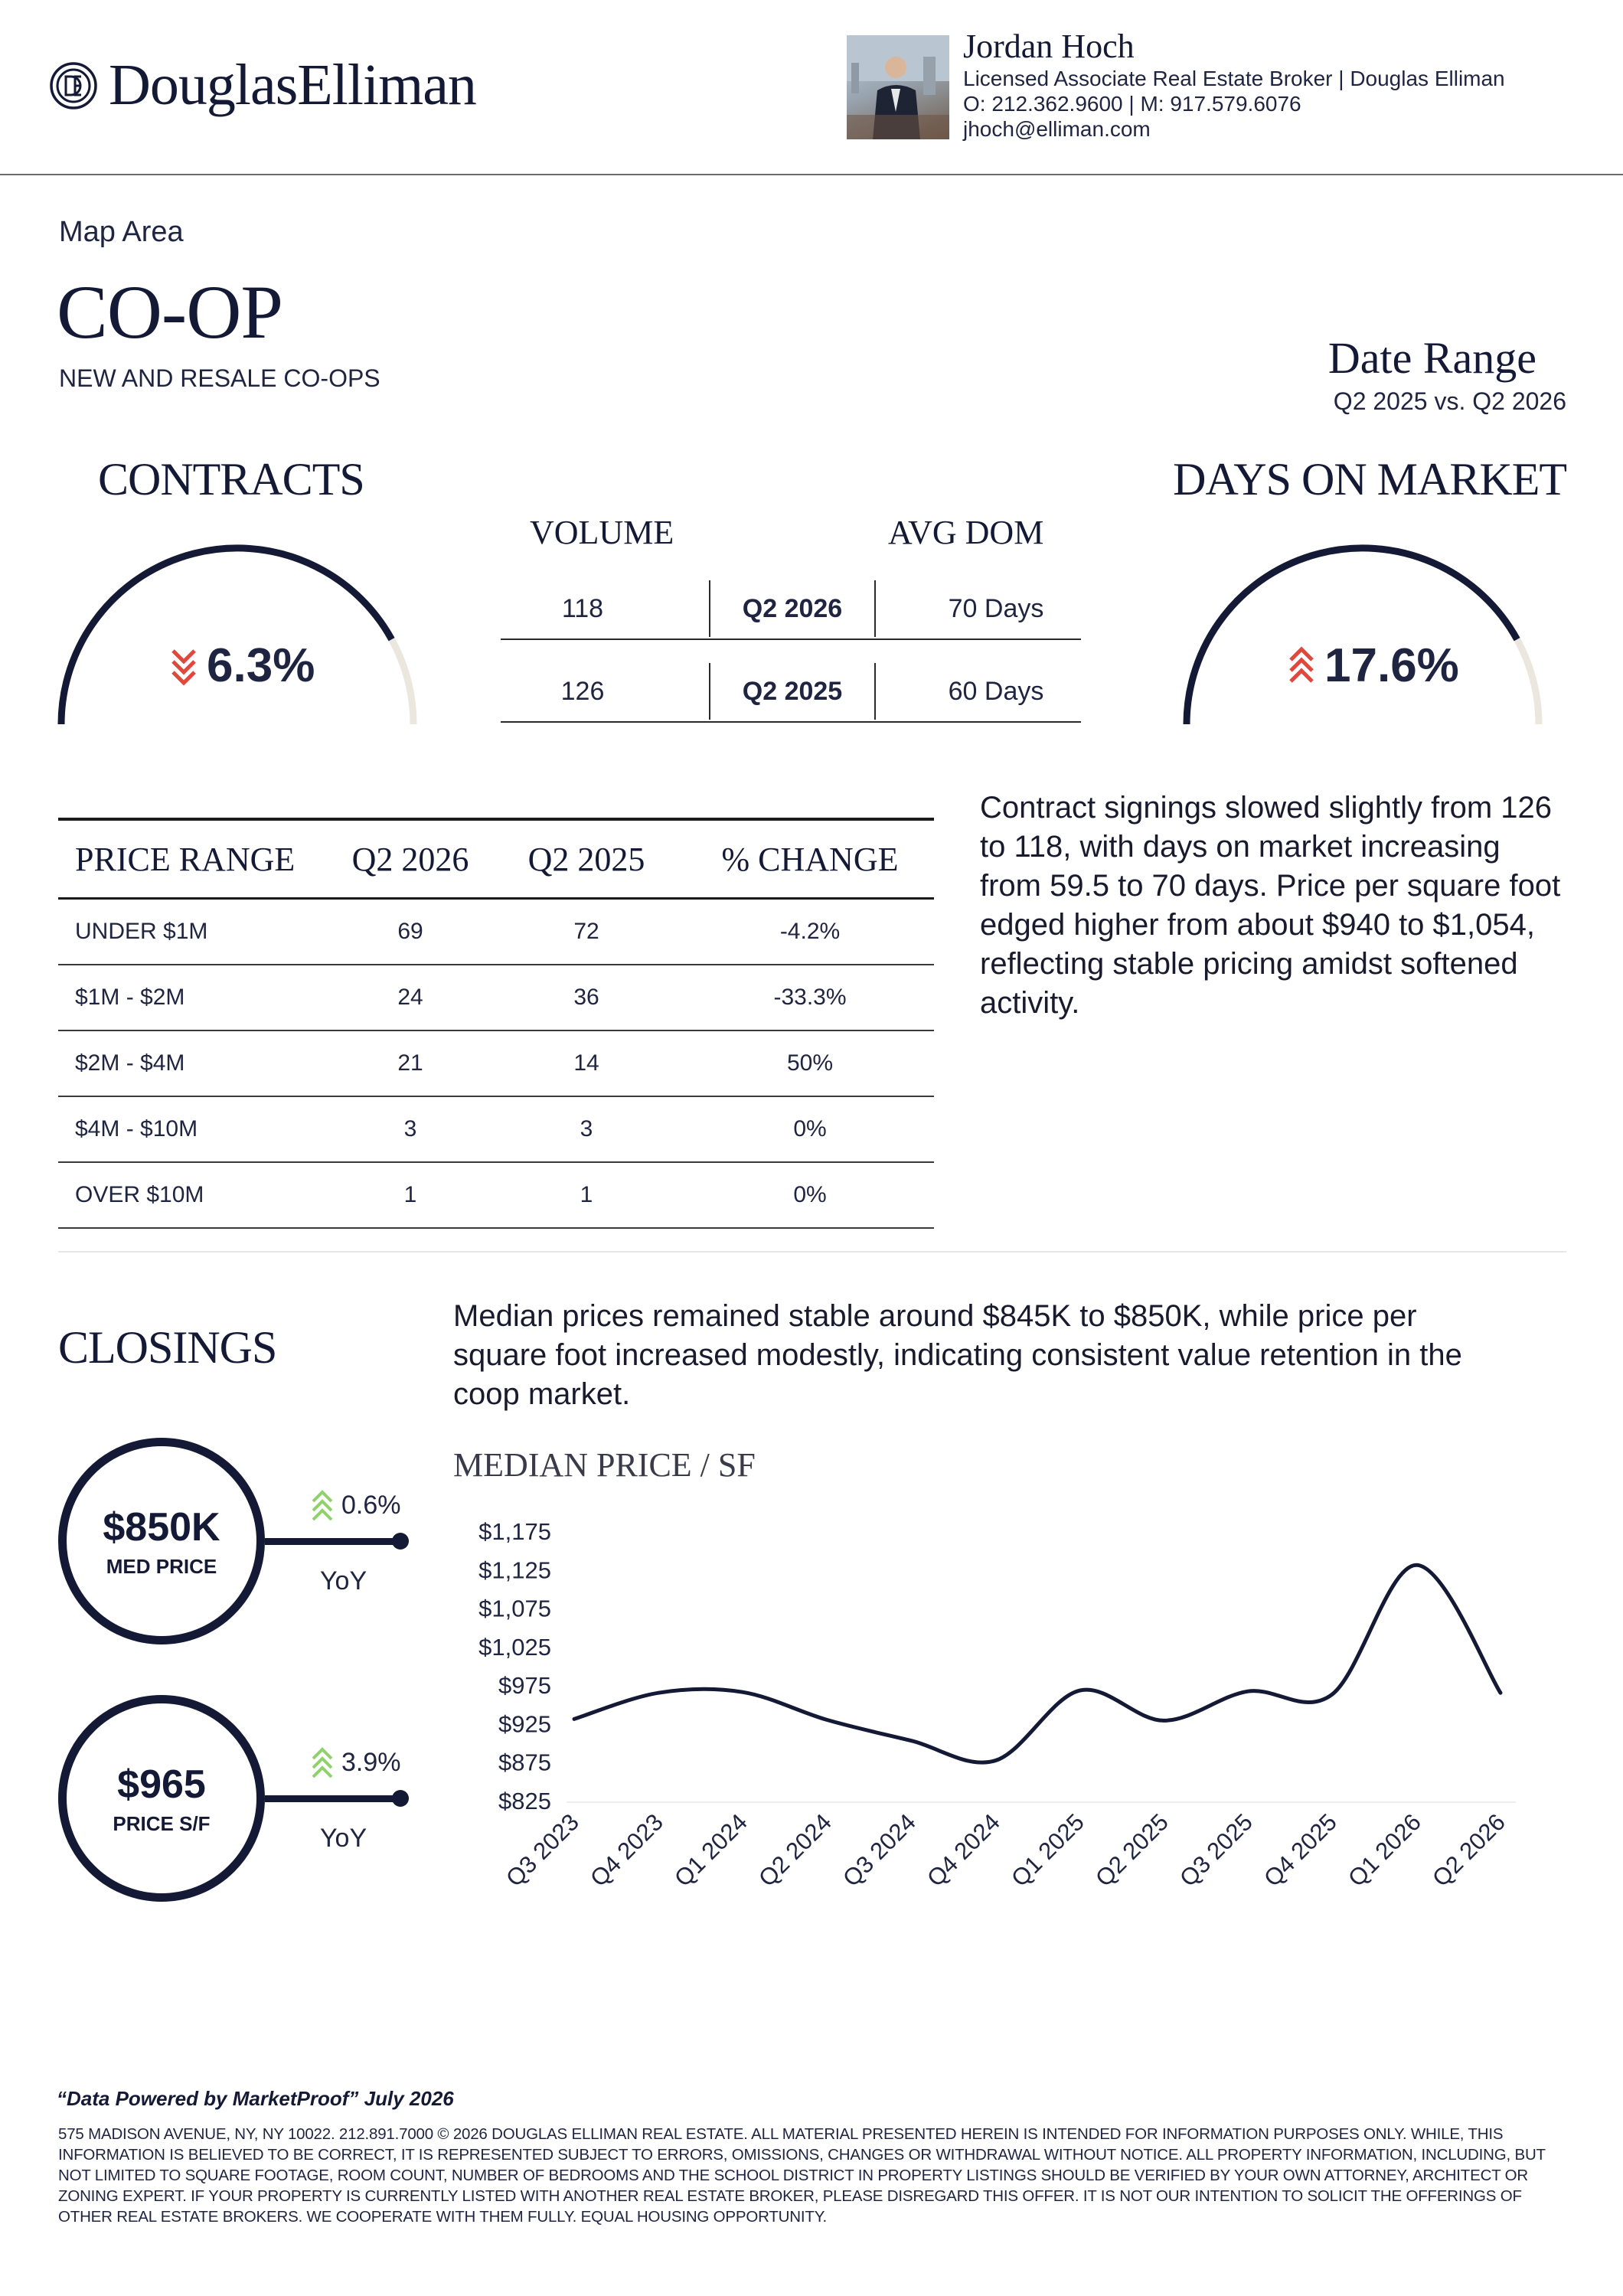  What do you see at coordinates (496, 1196) in the screenshot?
I see `table-row: OVER $10M 1 1 0%` at bounding box center [496, 1196].